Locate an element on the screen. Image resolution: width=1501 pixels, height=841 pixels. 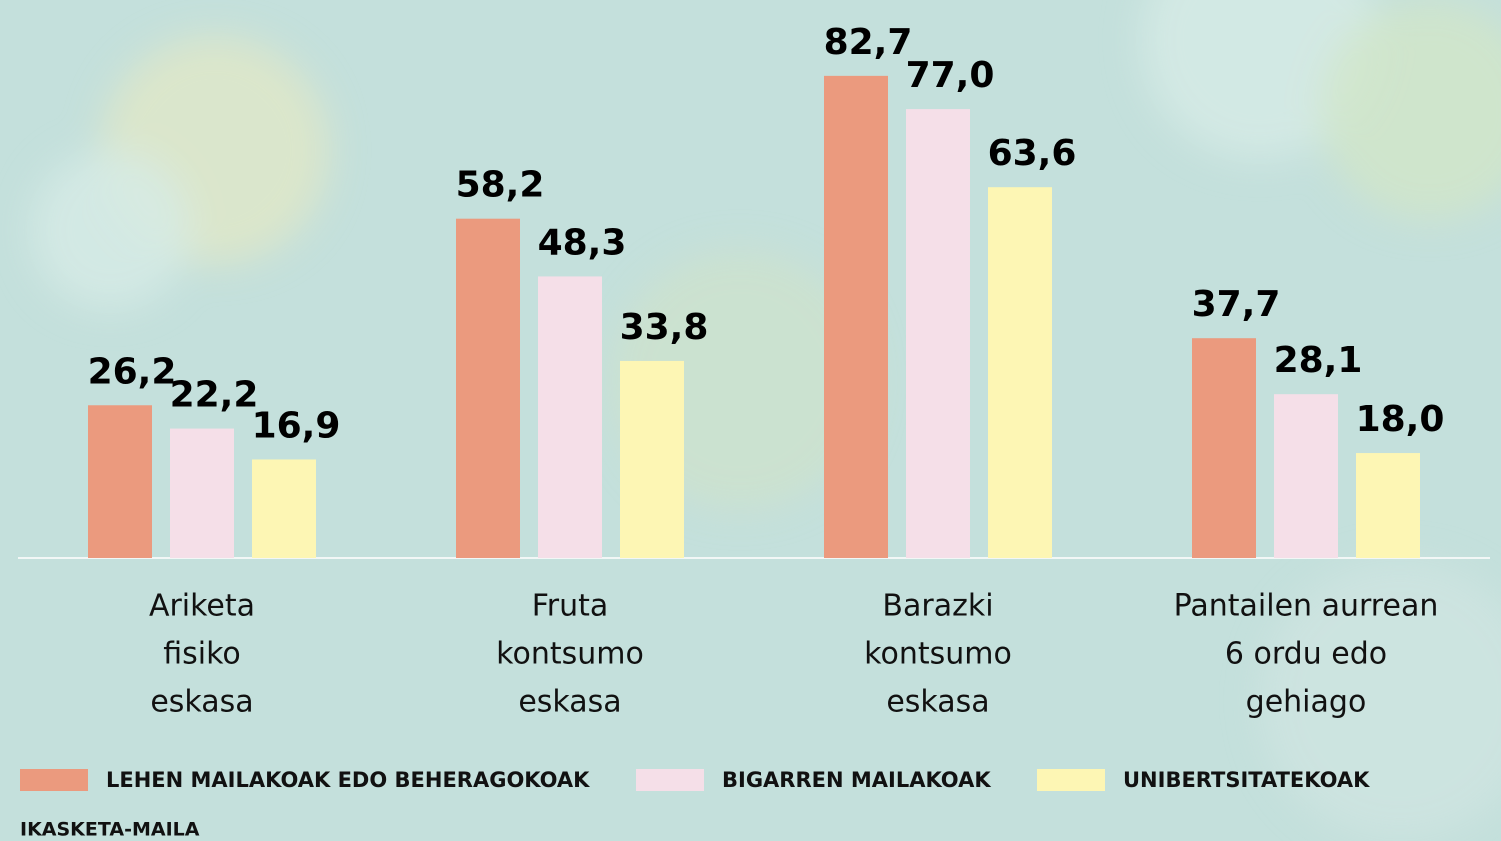
value-label: 33,8 is located at coordinates (664, 327).